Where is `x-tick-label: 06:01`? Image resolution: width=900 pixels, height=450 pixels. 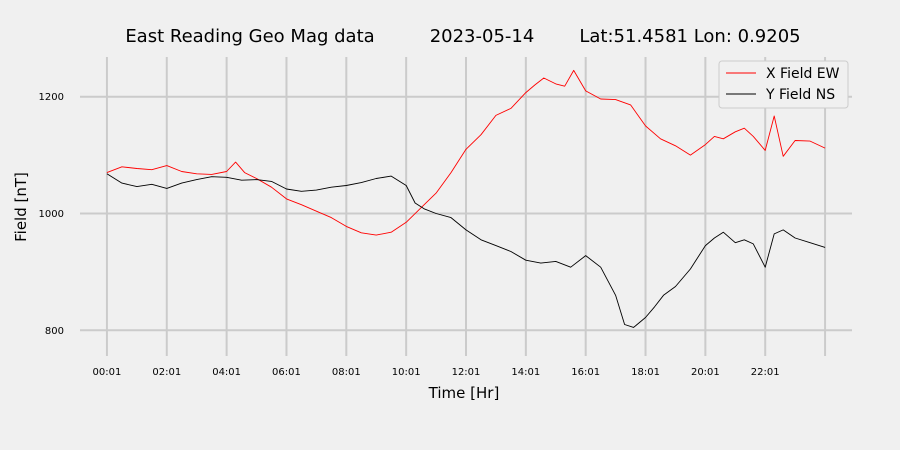 x-tick-label: 06:01 is located at coordinates (286, 372).